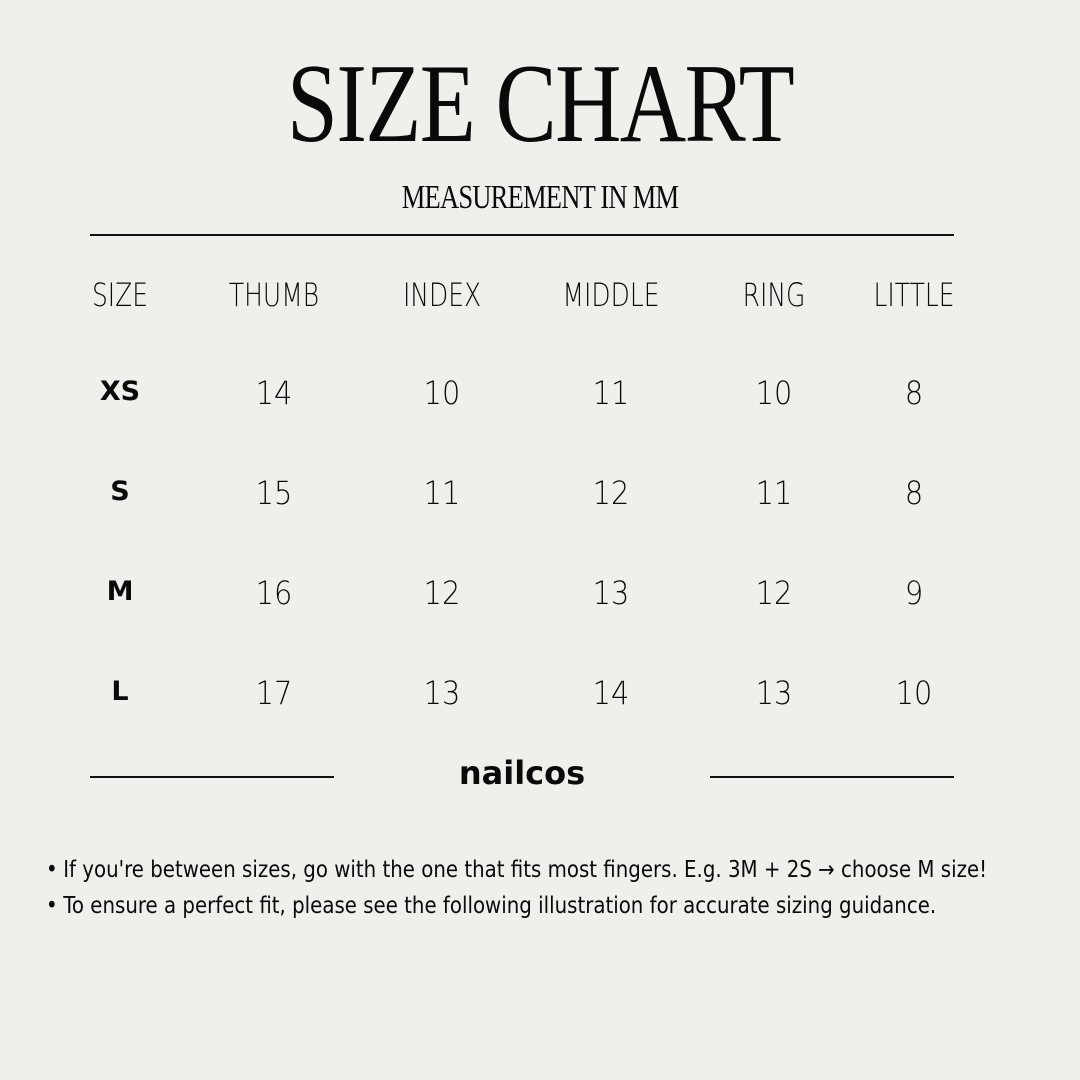  I want to click on column-header: SIZE, so click(120, 295).